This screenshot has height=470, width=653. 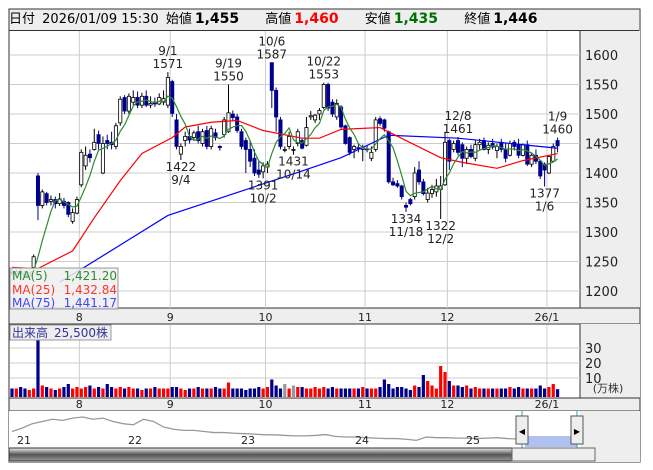 What do you see at coordinates (263, 185) in the screenshot?
I see `annotation-price: 1391` at bounding box center [263, 185].